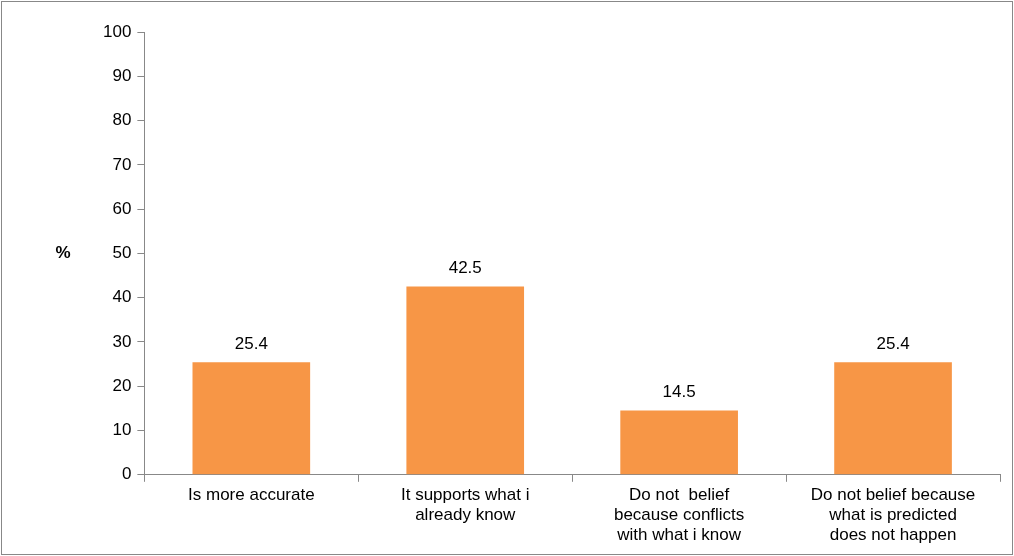 The width and height of the screenshot is (1014, 556). What do you see at coordinates (122, 297) in the screenshot?
I see `y-tick-label: 40` at bounding box center [122, 297].